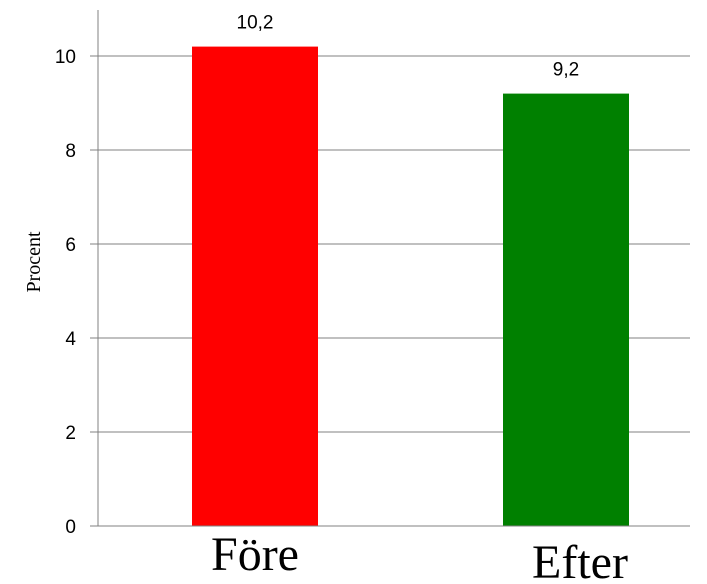 Image resolution: width=707 pixels, height=584 pixels. I want to click on y-tick-label-2: 2, so click(70, 433).